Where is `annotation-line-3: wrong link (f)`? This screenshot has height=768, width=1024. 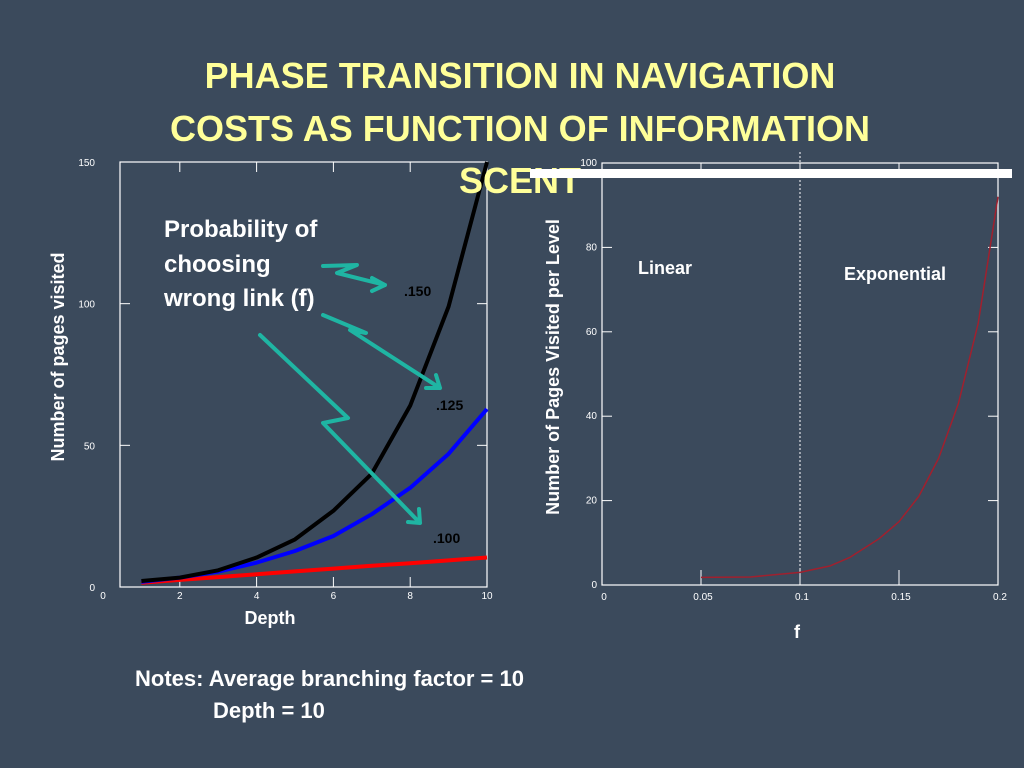 annotation-line-3: wrong link (f) is located at coordinates (239, 298).